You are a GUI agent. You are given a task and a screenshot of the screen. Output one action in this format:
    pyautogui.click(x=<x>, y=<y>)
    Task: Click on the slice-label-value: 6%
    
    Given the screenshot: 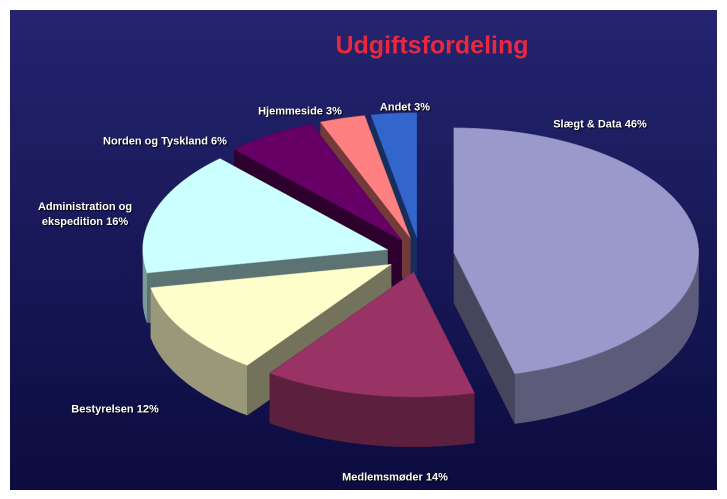 What is the action you would take?
    pyautogui.click(x=219, y=141)
    